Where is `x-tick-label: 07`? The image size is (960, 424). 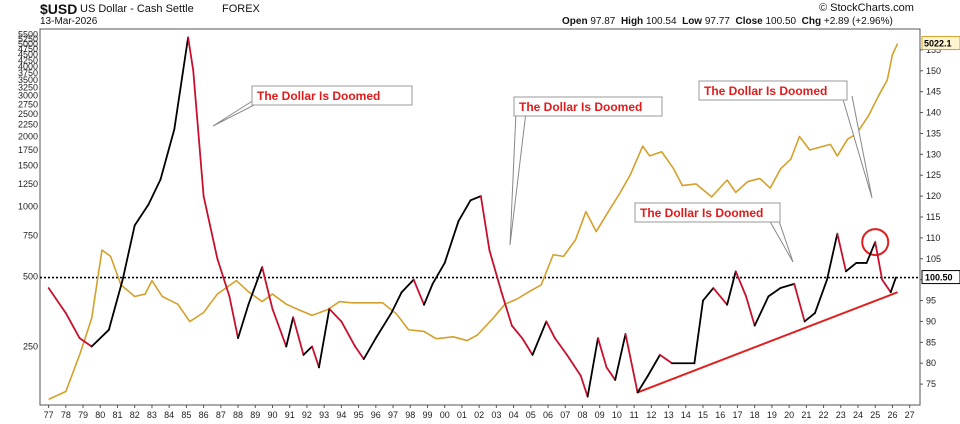
x-tick-label: 07 is located at coordinates (565, 415).